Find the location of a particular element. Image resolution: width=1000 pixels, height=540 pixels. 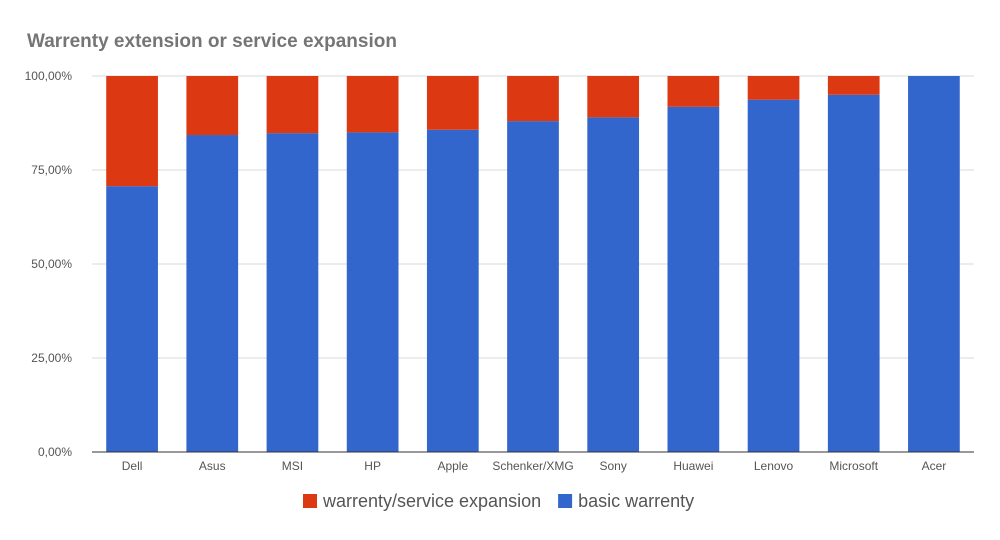

x-tick-label: Apple is located at coordinates (452, 466).